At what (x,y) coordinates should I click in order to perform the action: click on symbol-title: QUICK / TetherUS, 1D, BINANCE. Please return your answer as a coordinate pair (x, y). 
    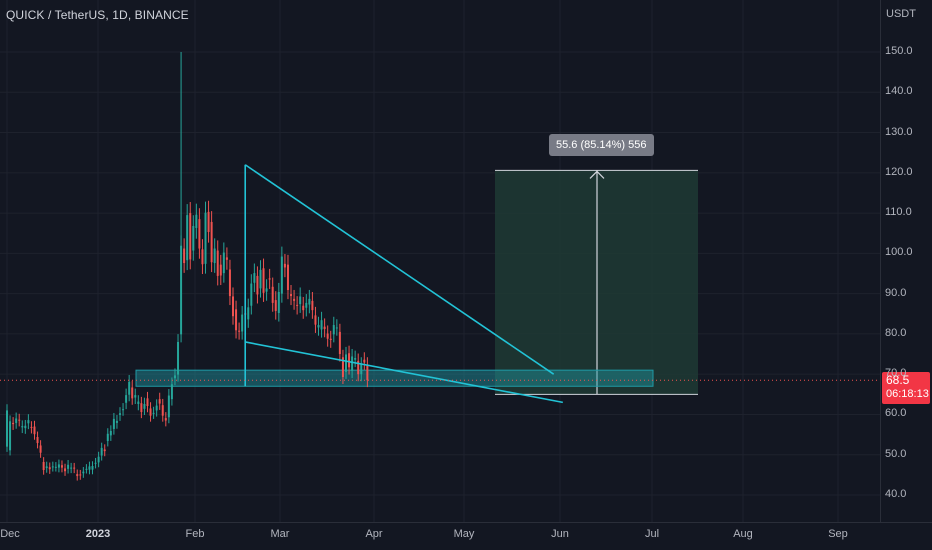
    Looking at the image, I should click on (97, 15).